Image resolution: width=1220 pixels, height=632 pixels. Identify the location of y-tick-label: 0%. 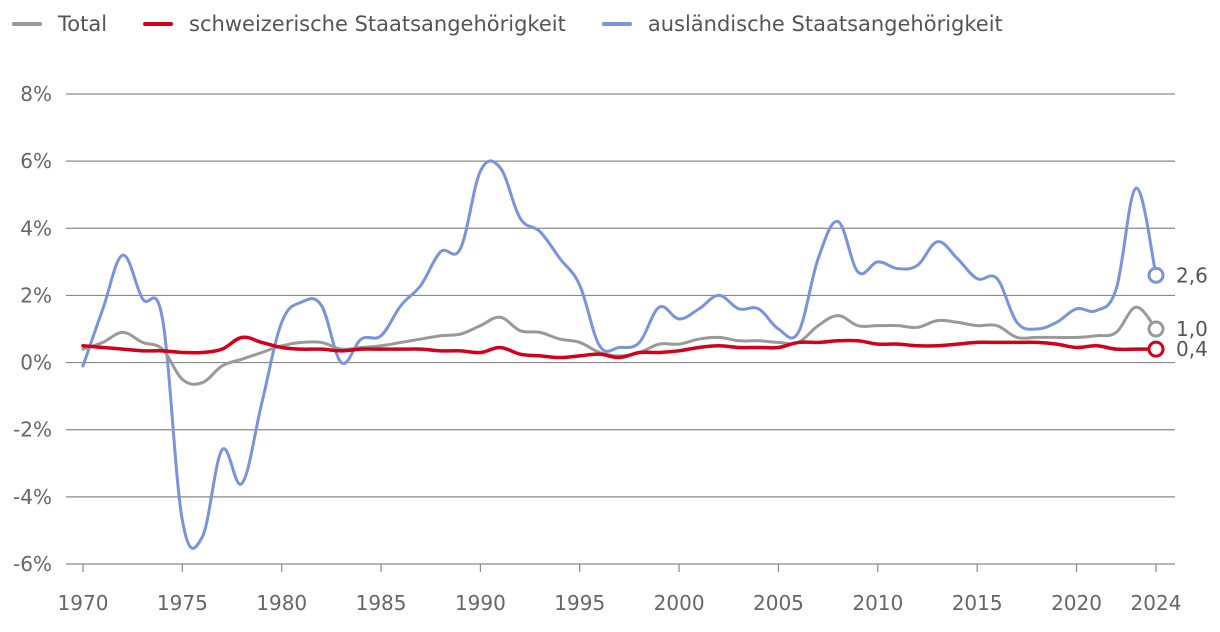
(36, 363).